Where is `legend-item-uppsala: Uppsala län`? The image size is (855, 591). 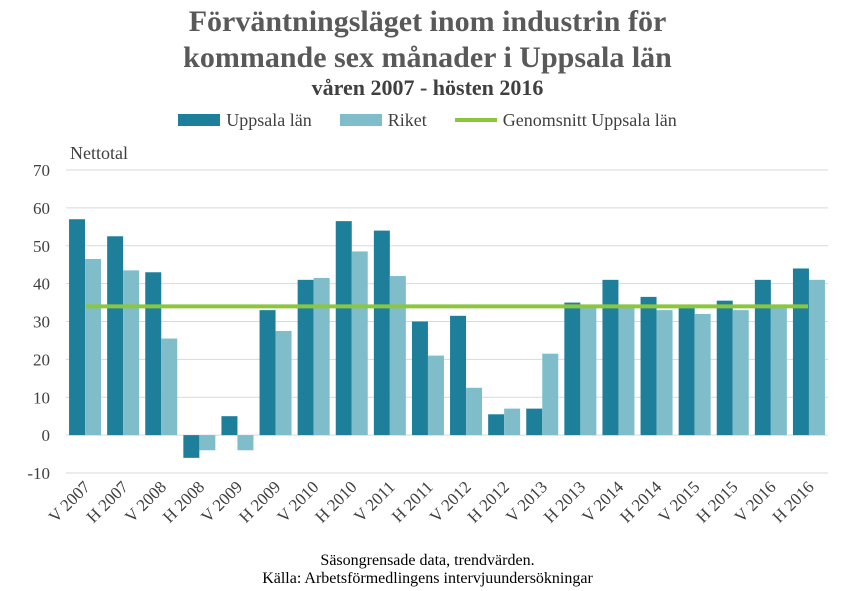
legend-item-uppsala: Uppsala län is located at coordinates (245, 120).